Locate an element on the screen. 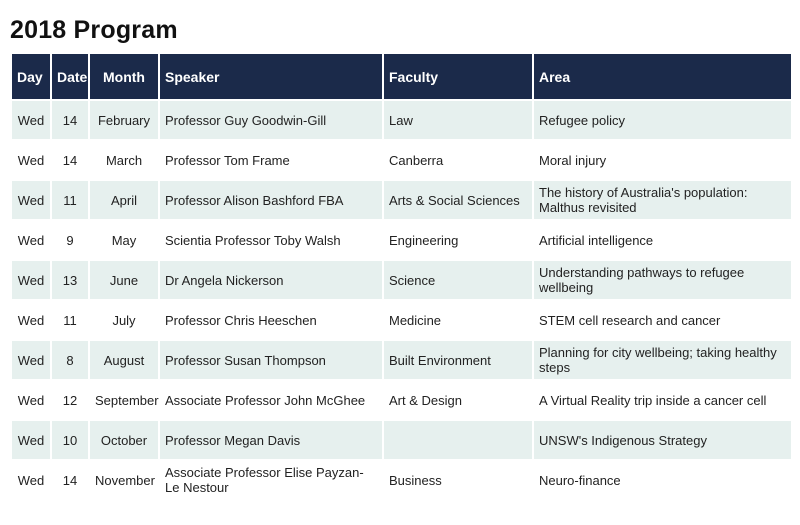 The image size is (800, 525). cell-speaker: Associate Professor John McGhee is located at coordinates (271, 400).